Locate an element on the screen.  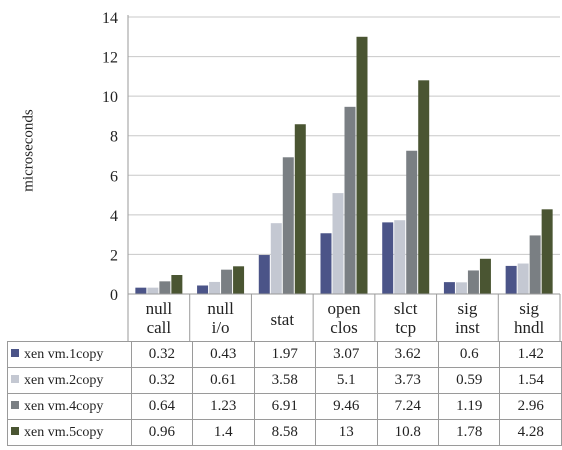
y-tick-label: 6 is located at coordinates (114, 176).